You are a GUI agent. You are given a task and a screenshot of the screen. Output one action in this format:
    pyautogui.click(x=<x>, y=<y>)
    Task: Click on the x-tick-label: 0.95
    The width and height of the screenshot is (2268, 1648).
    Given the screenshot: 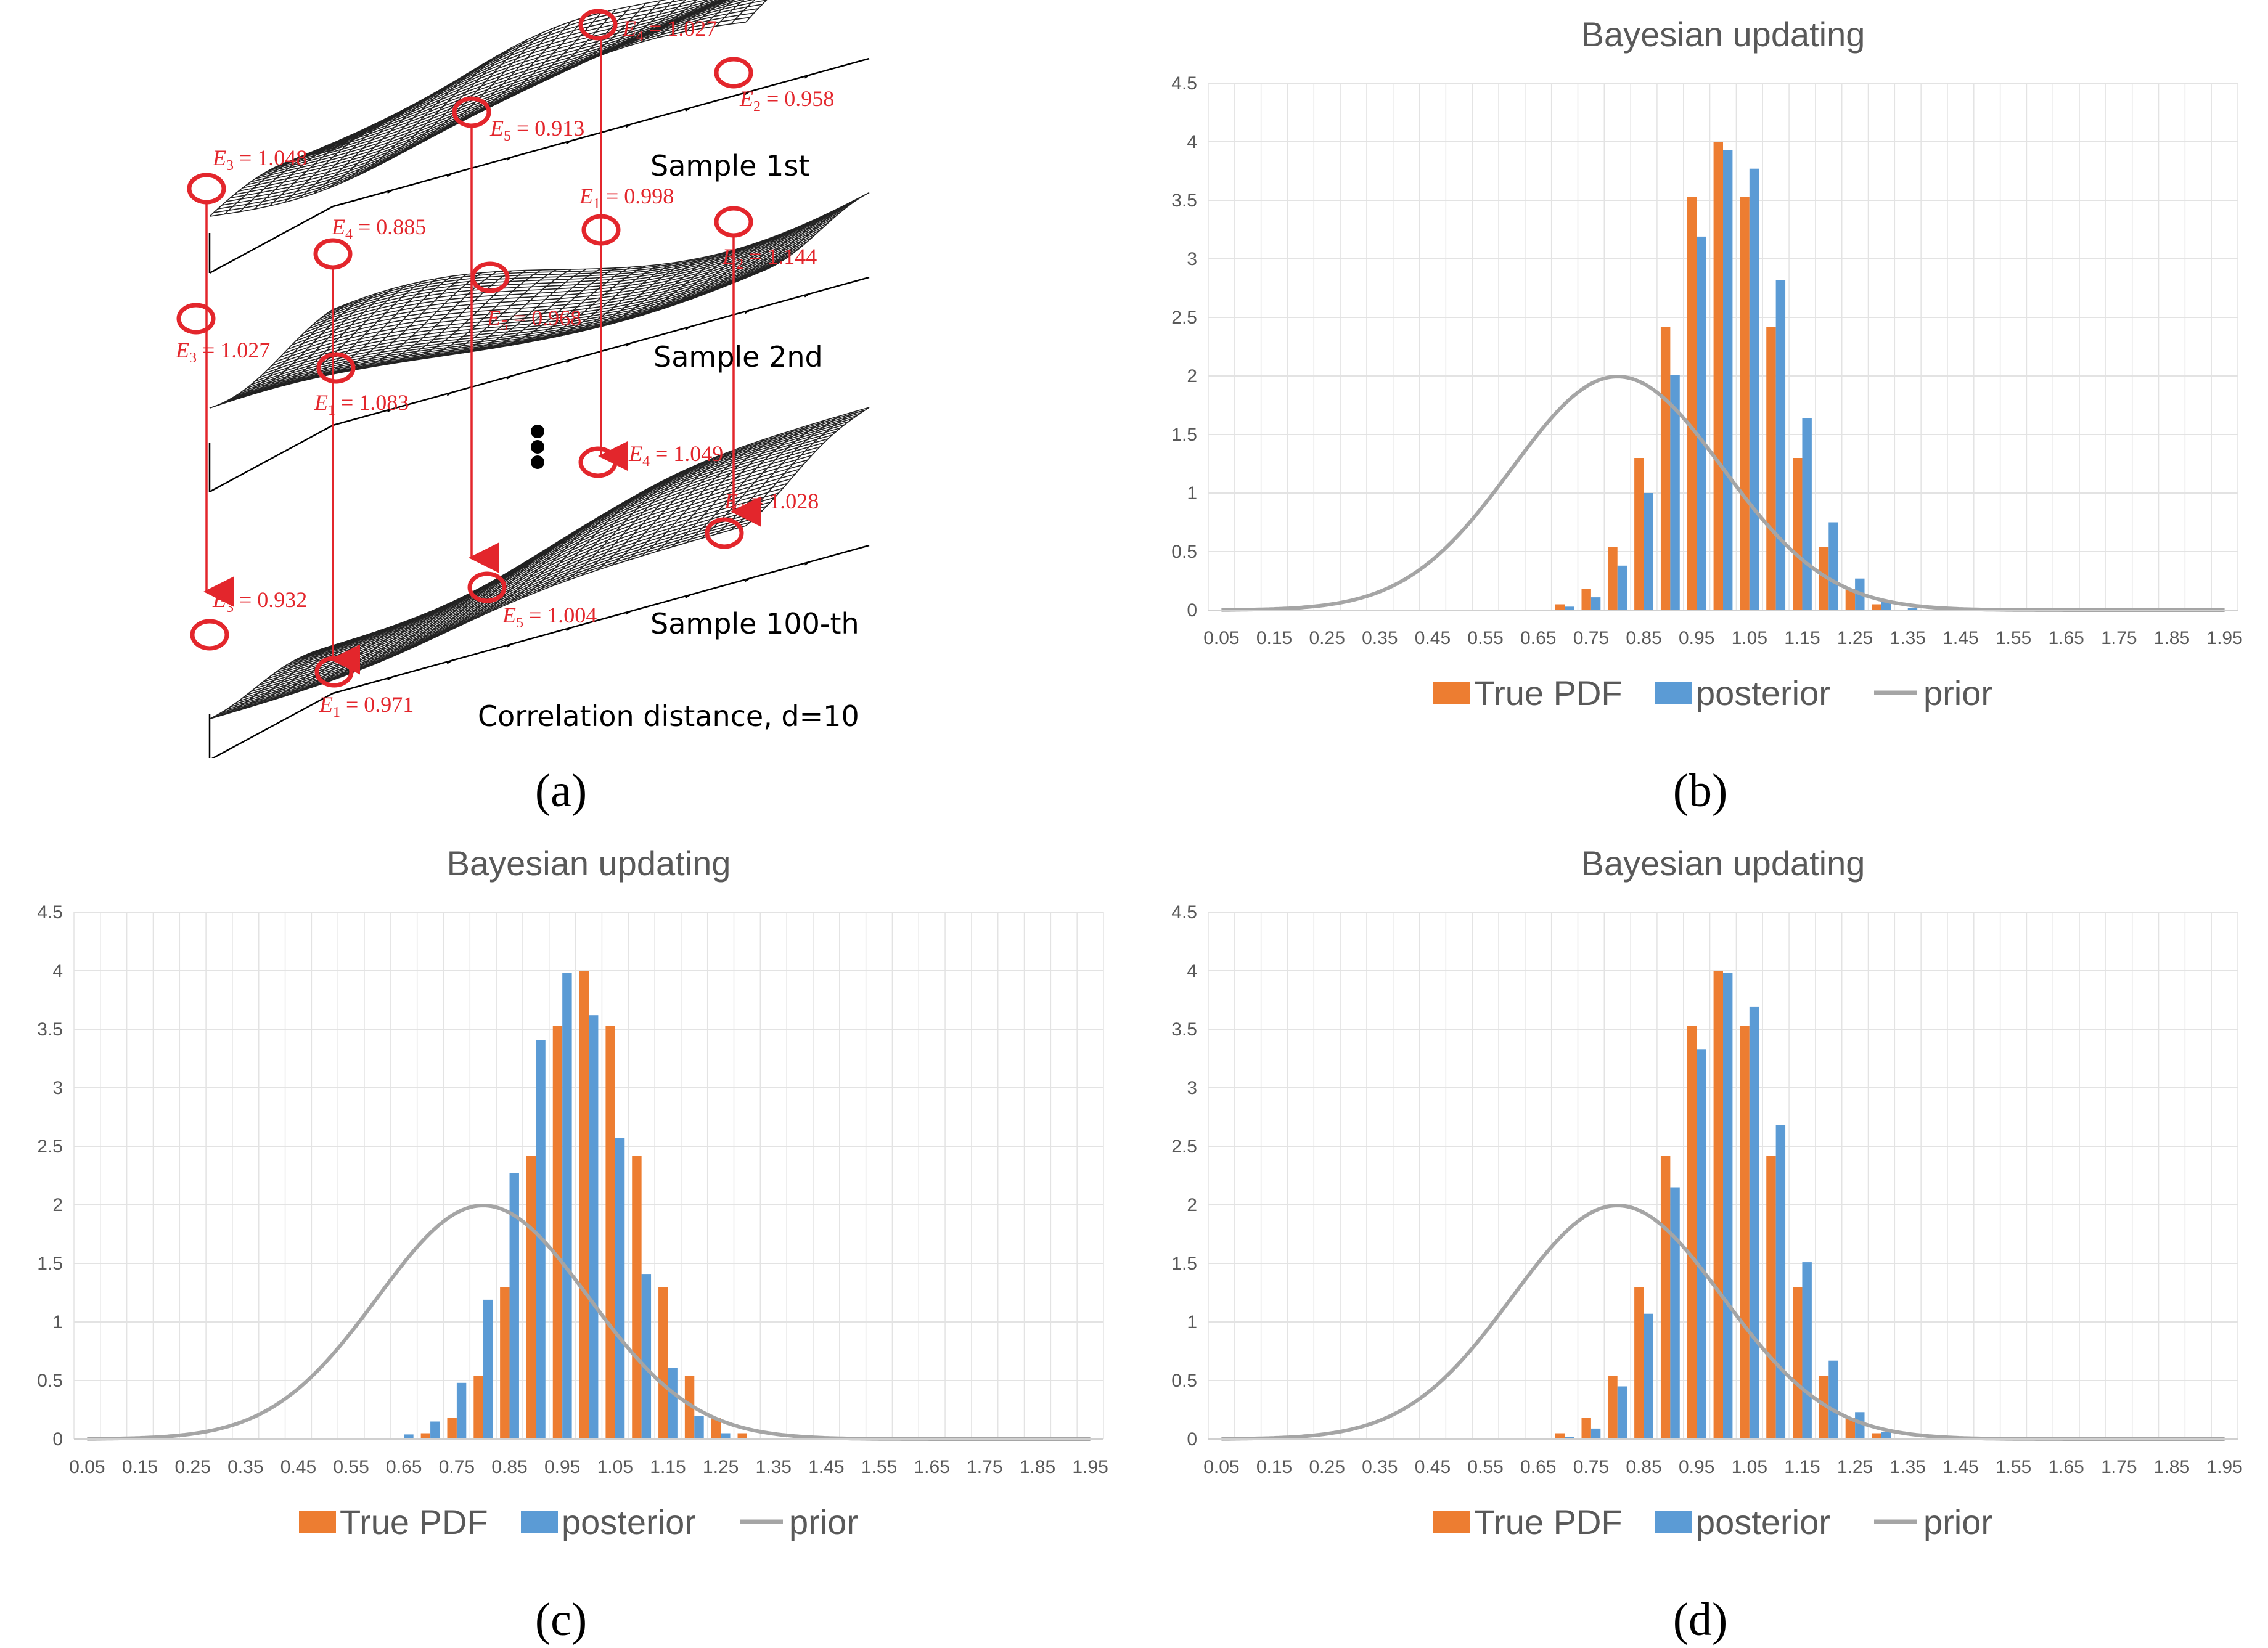 What is the action you would take?
    pyautogui.click(x=1697, y=638)
    